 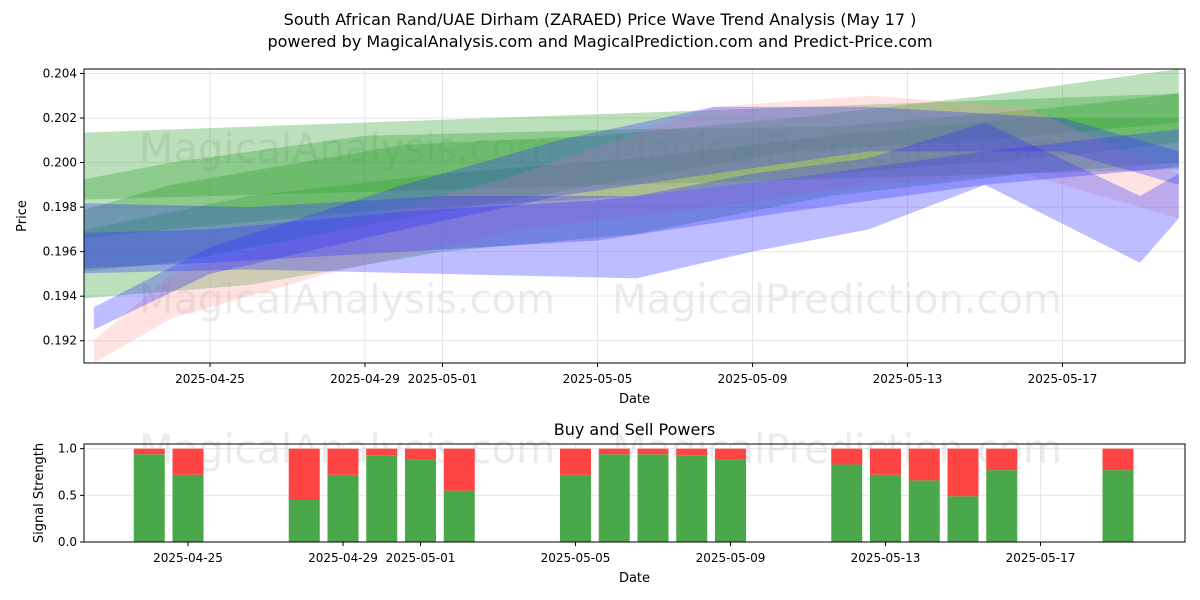 What do you see at coordinates (634, 578) in the screenshot?
I see `bottom-x-axis-label: Date` at bounding box center [634, 578].